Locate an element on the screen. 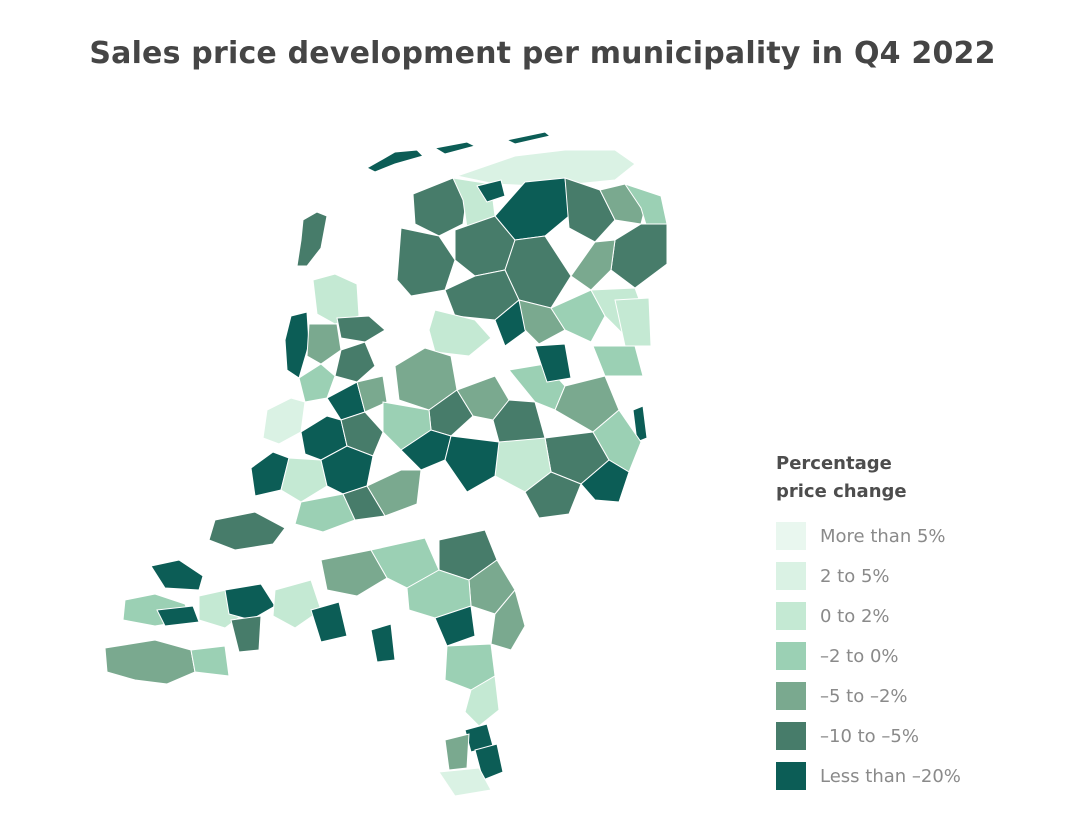  legend-title-line2: price change is located at coordinates (841, 491).